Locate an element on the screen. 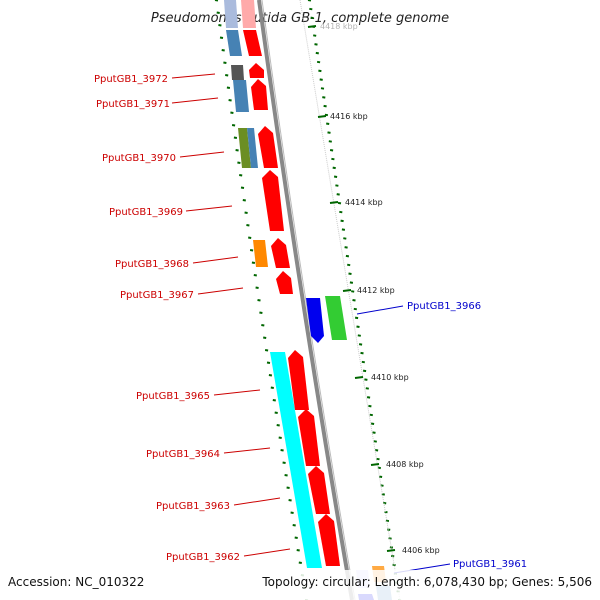 The image size is (600, 600). gene-3972-gray-icon is located at coordinates (237, 72).